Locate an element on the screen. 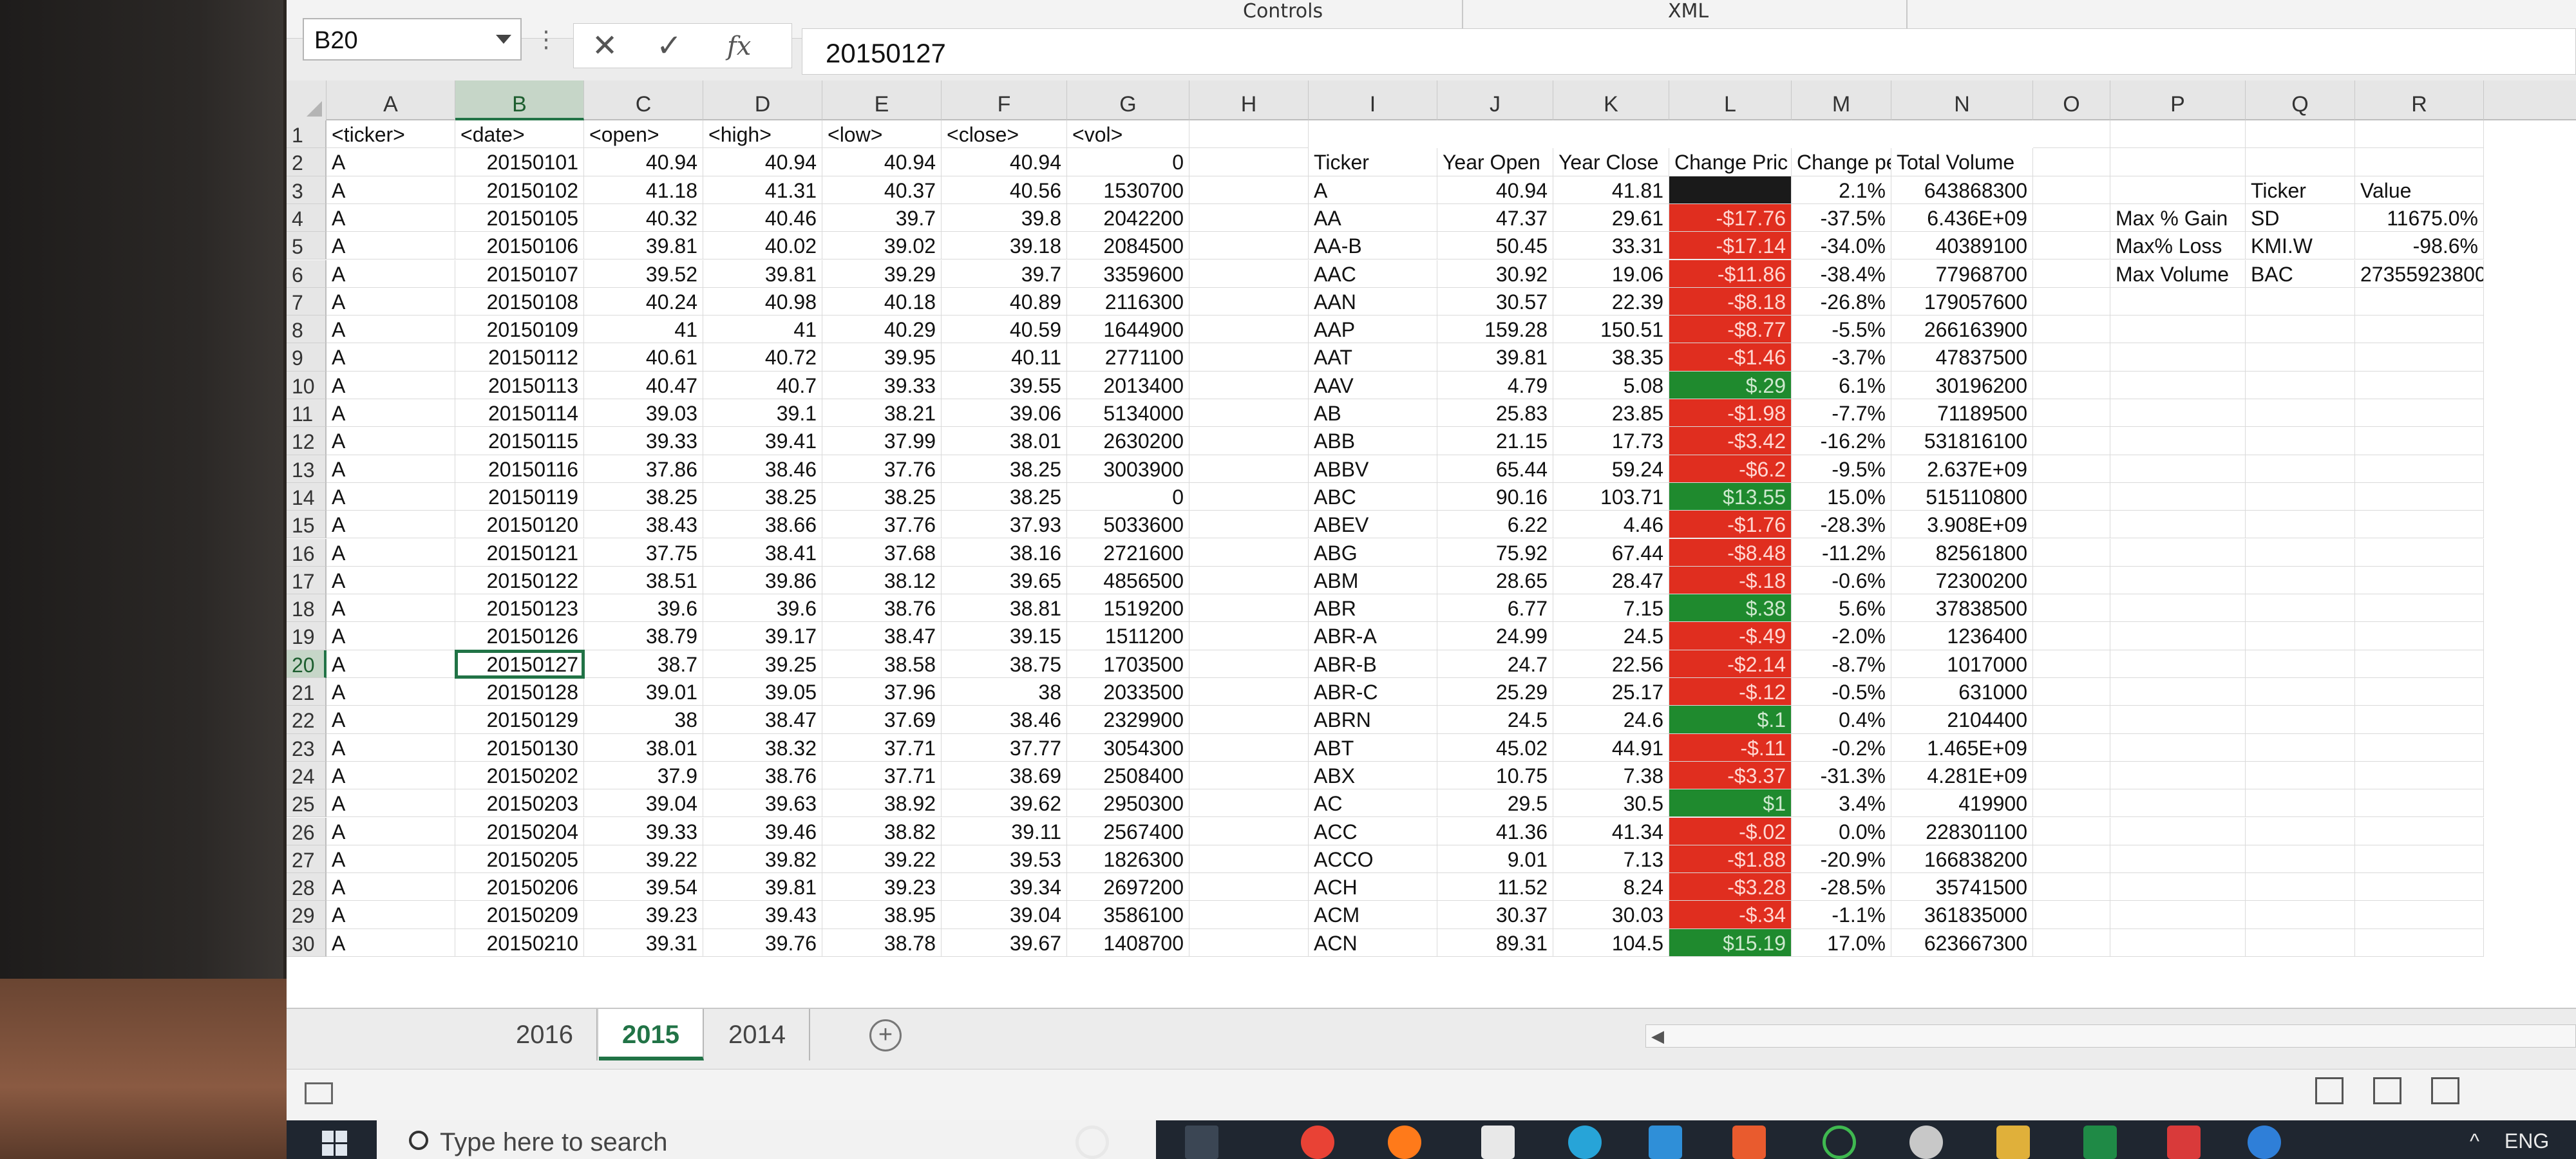 The image size is (2576, 1159). firefox-icon is located at coordinates (1405, 1142).